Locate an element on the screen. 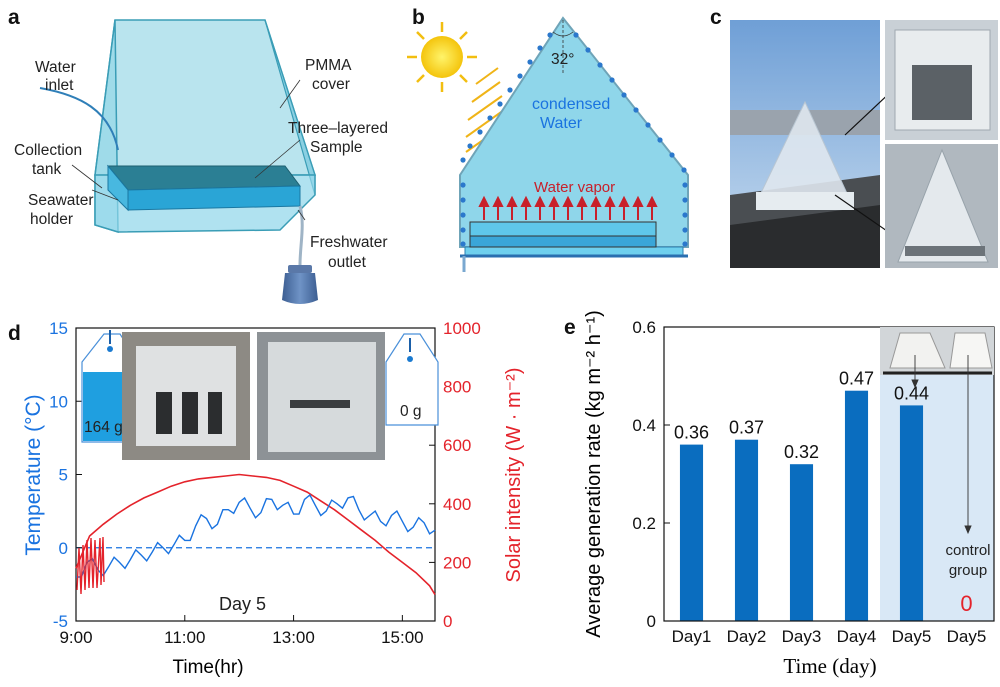 The image size is (1000, 687). solar-intensity-line is located at coordinates (255, 534).